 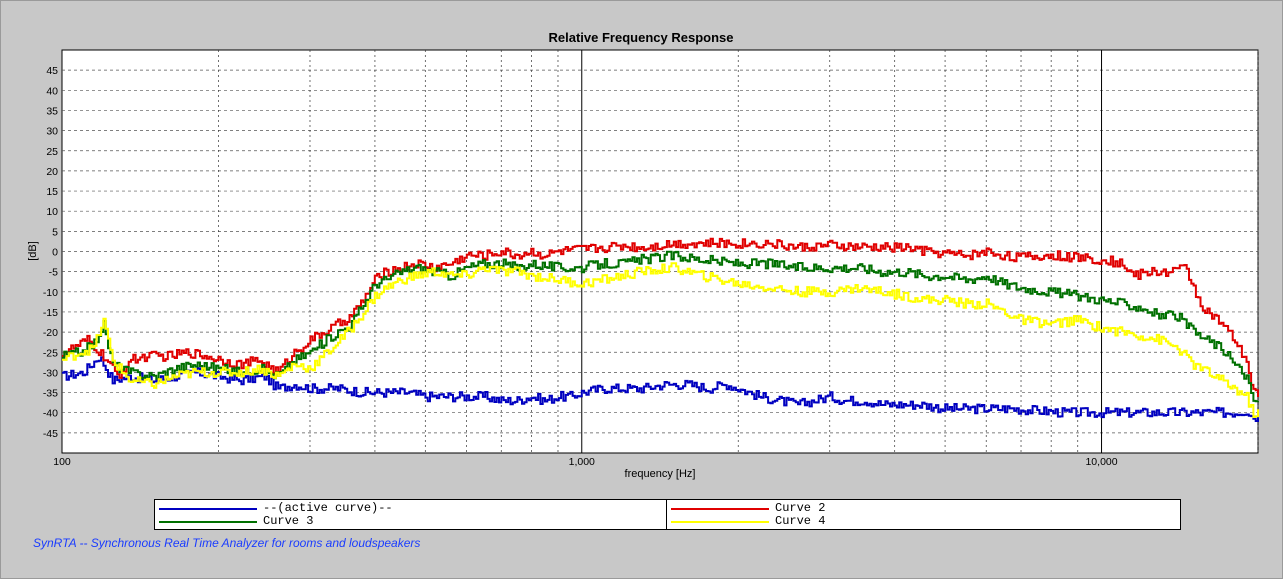 What do you see at coordinates (917, 521) in the screenshot?
I see `legend-item-curve-4: Curve 4` at bounding box center [917, 521].